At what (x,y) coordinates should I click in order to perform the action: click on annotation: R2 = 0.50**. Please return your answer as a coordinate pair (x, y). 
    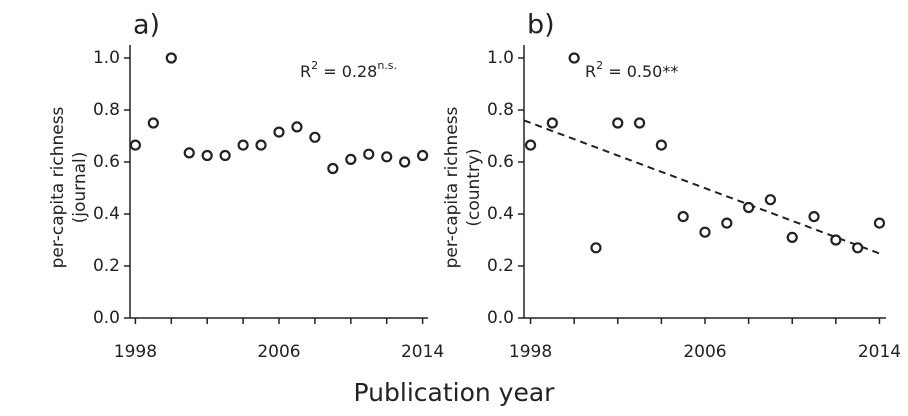
    Looking at the image, I should click on (631, 70).